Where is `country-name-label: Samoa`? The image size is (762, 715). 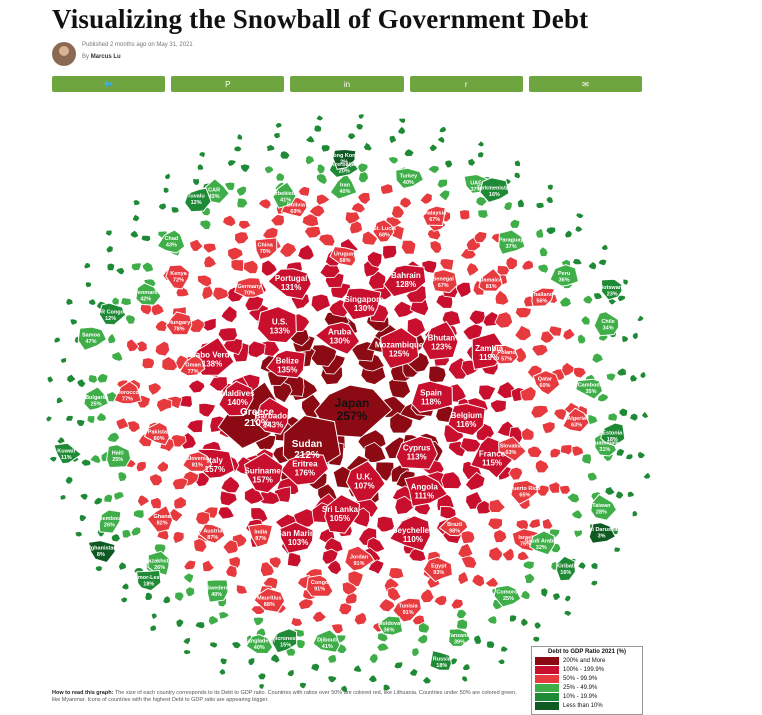 country-name-label: Samoa is located at coordinates (91, 336).